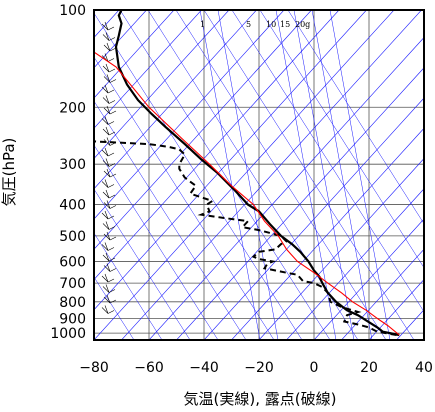 The image size is (435, 412). Describe the element at coordinates (424, 368) in the screenshot. I see `x-tick-label: 40` at that location.